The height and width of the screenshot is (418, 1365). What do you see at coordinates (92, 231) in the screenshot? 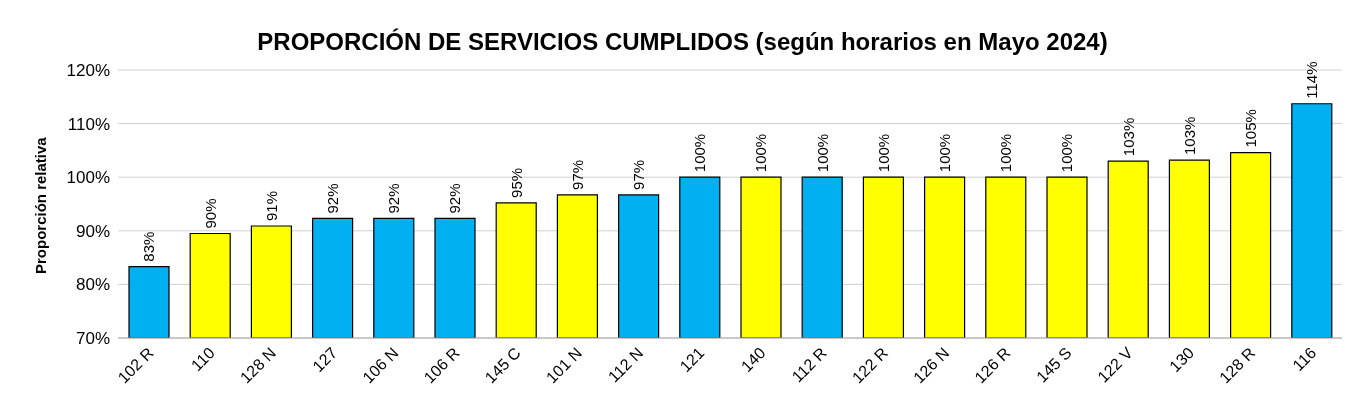
I see `y-tick-label: 90%` at bounding box center [92, 231].